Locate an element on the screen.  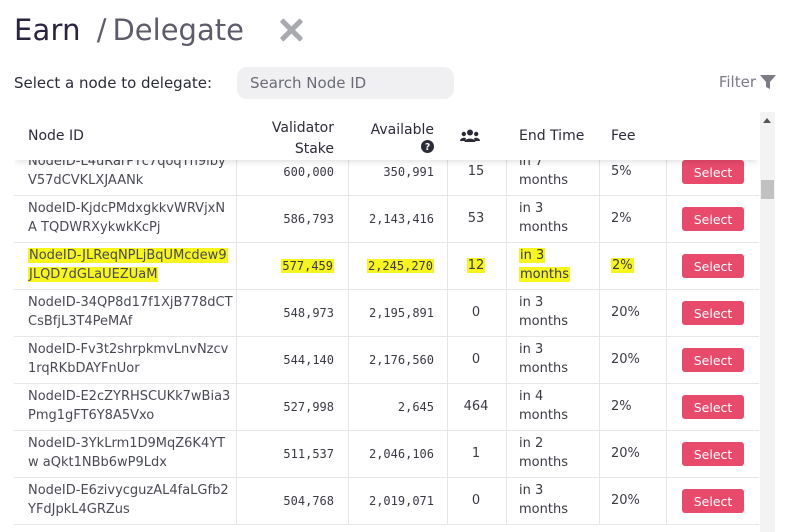
select-node-label: Select a node to delegate: is located at coordinates (113, 83).